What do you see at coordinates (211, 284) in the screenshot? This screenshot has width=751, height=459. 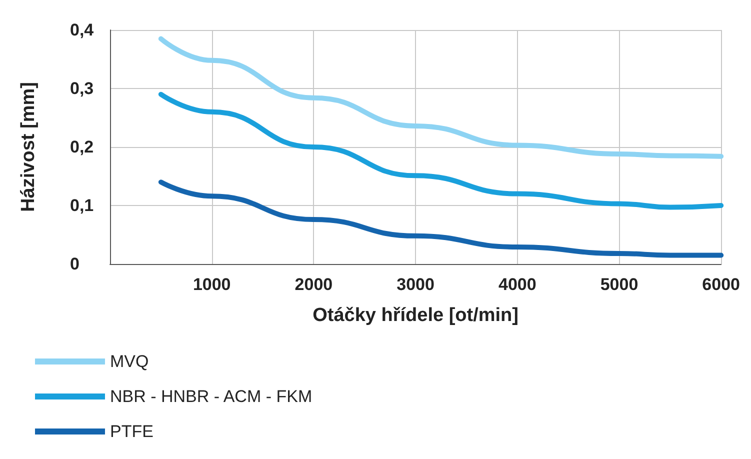 I see `x-tick-label: 1000` at bounding box center [211, 284].